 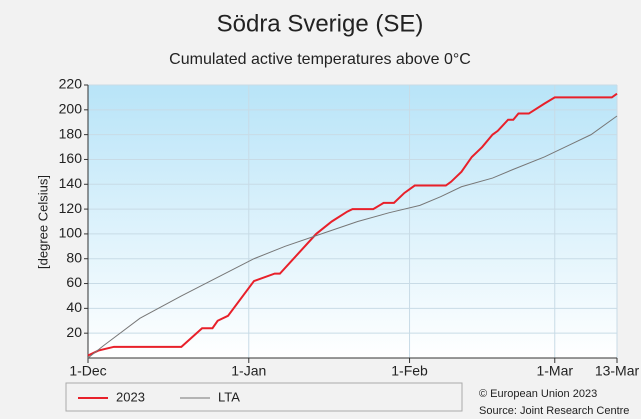 What do you see at coordinates (42, 222) in the screenshot?
I see `y-axis-label: [degree Celsius]` at bounding box center [42, 222].